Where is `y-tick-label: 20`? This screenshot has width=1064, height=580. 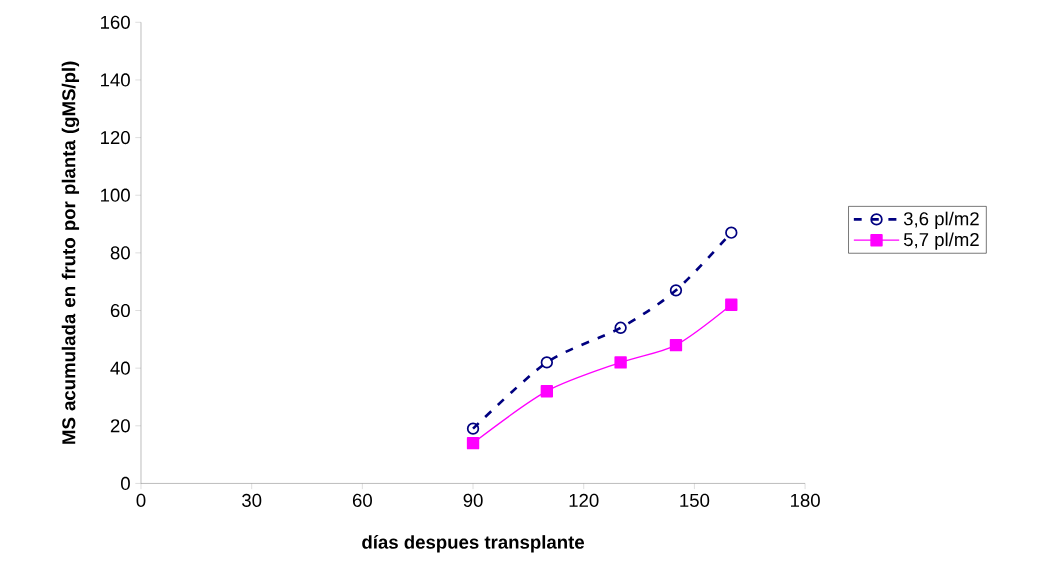
y-tick-label: 20 is located at coordinates (120, 426).